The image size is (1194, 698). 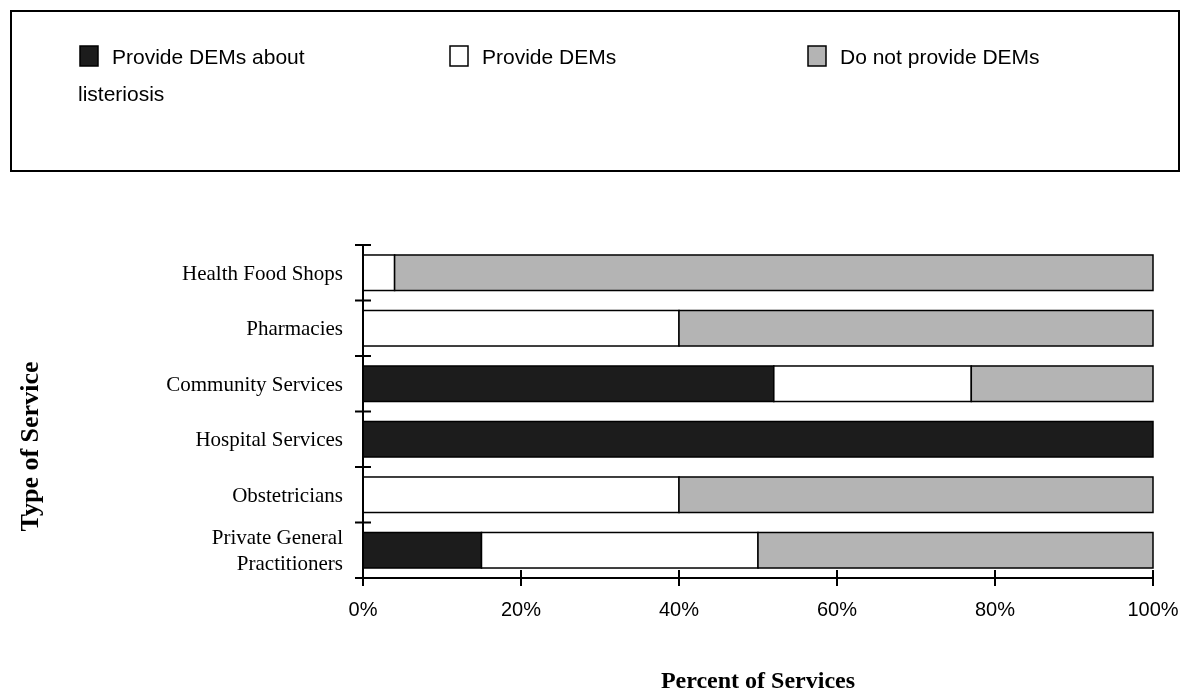 What do you see at coordinates (29, 446) in the screenshot?
I see `y-axis-title: Type of Service` at bounding box center [29, 446].